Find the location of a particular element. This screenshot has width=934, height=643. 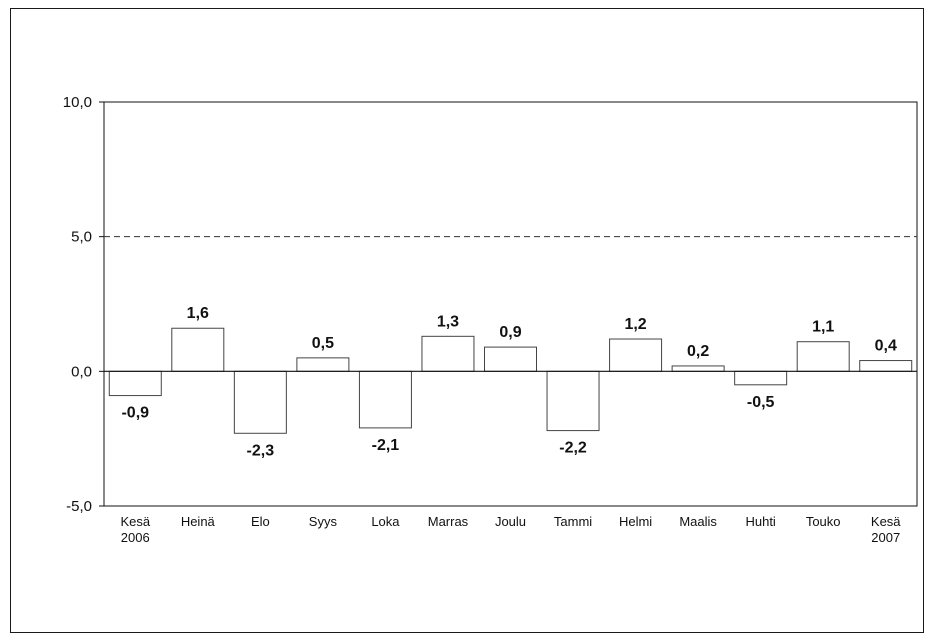

data-label: 1,2 is located at coordinates (635, 324).